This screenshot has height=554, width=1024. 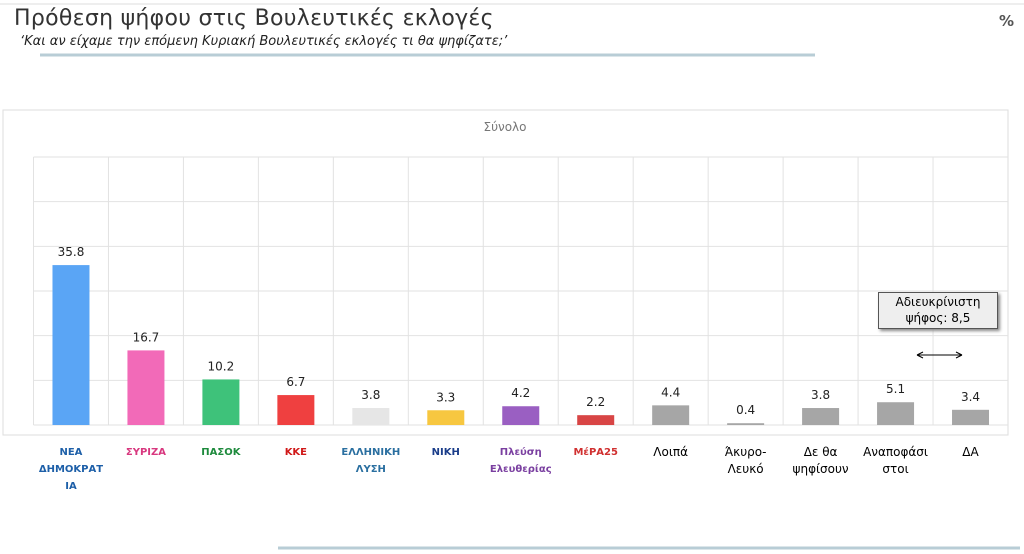 What do you see at coordinates (895, 389) in the screenshot?
I see `value-label: 5.1` at bounding box center [895, 389].